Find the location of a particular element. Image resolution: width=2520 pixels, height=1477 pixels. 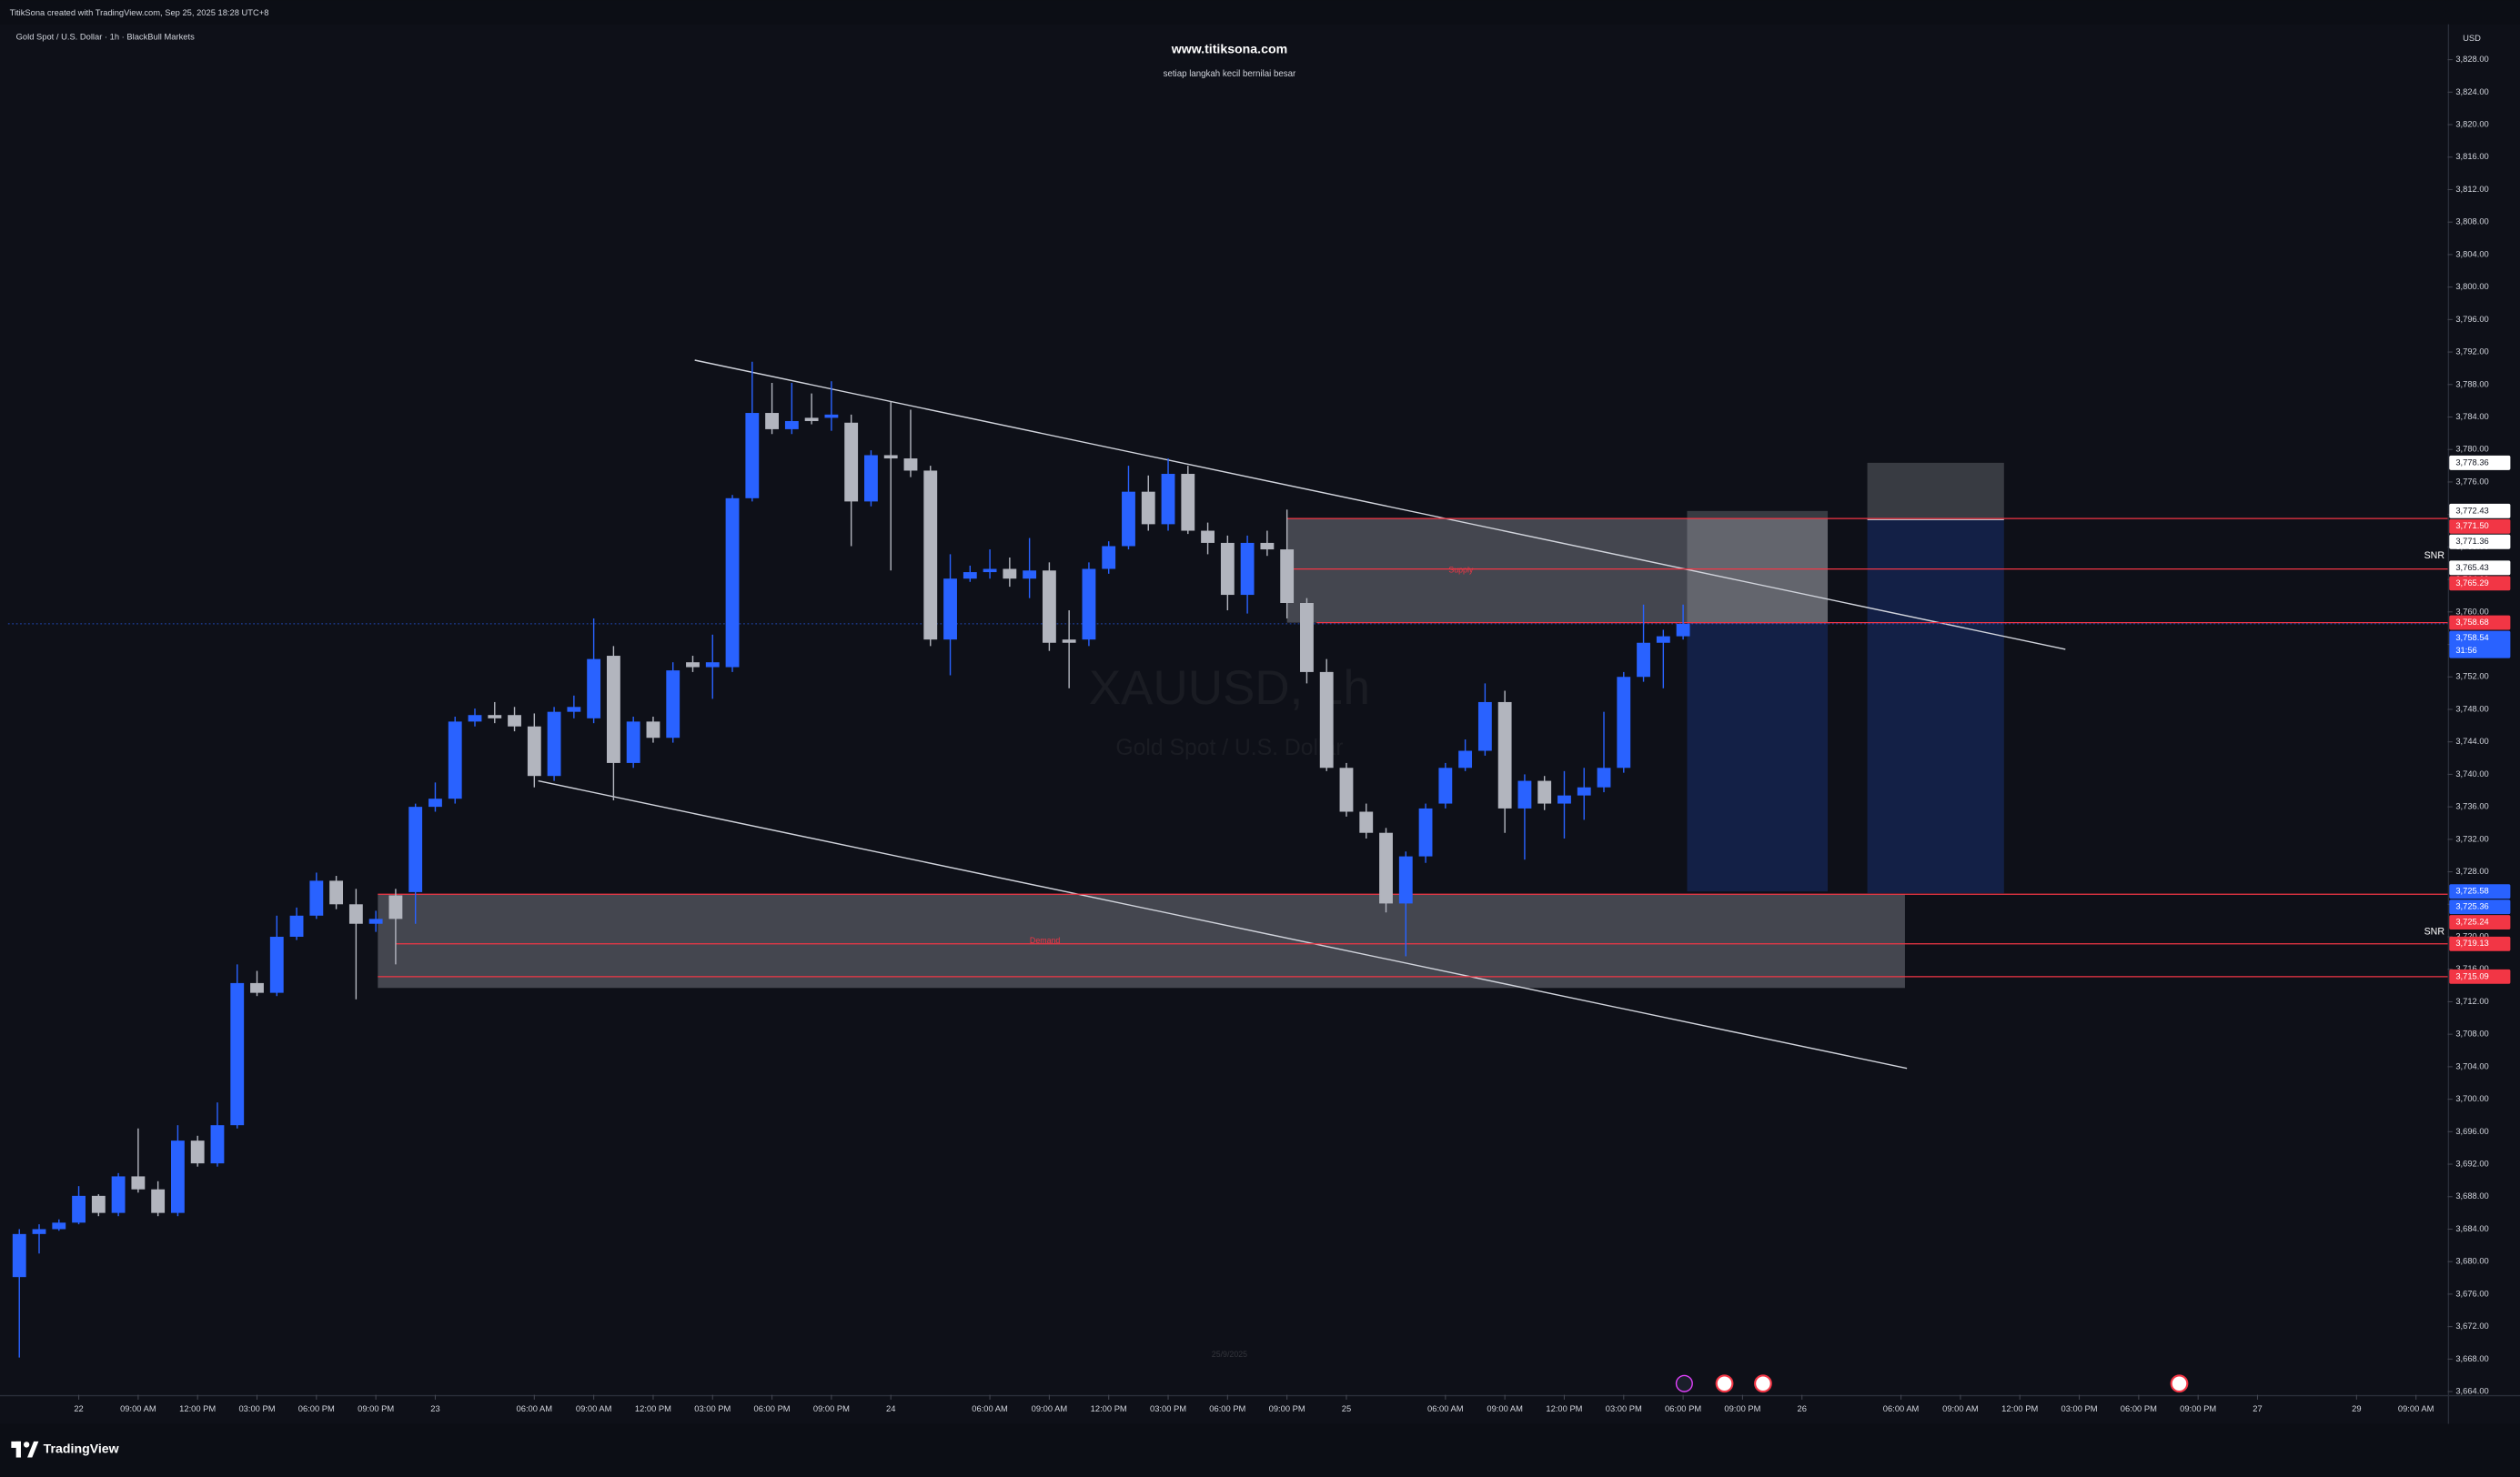

y-tick-label: 3,692.00 is located at coordinates (2472, 1164).